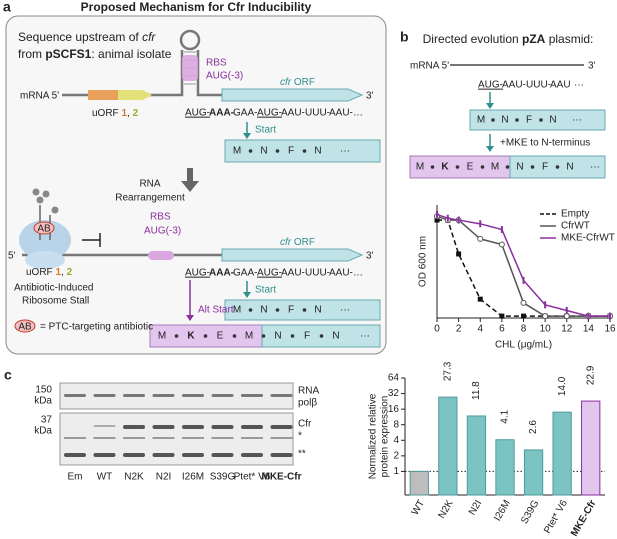  What do you see at coordinates (247, 295) in the screenshot?
I see `arrowhead` at bounding box center [247, 295].